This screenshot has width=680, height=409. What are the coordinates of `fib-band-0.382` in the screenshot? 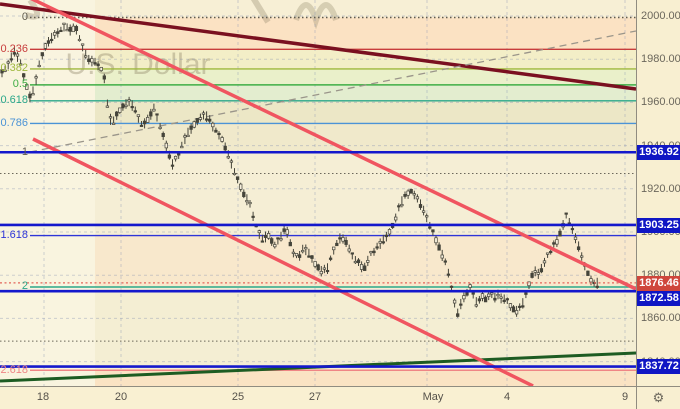 It's located at (365, 76).